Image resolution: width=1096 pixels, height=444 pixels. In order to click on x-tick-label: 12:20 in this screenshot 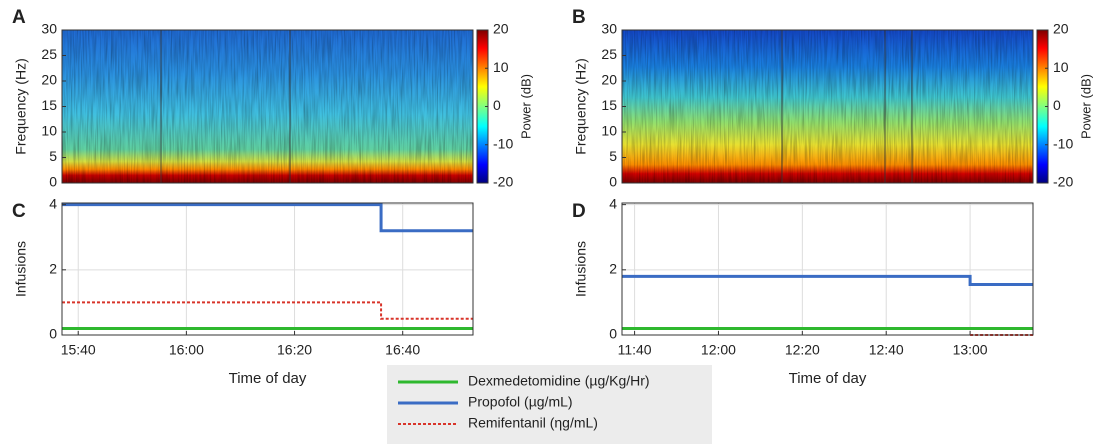, I will do `click(802, 350)`.